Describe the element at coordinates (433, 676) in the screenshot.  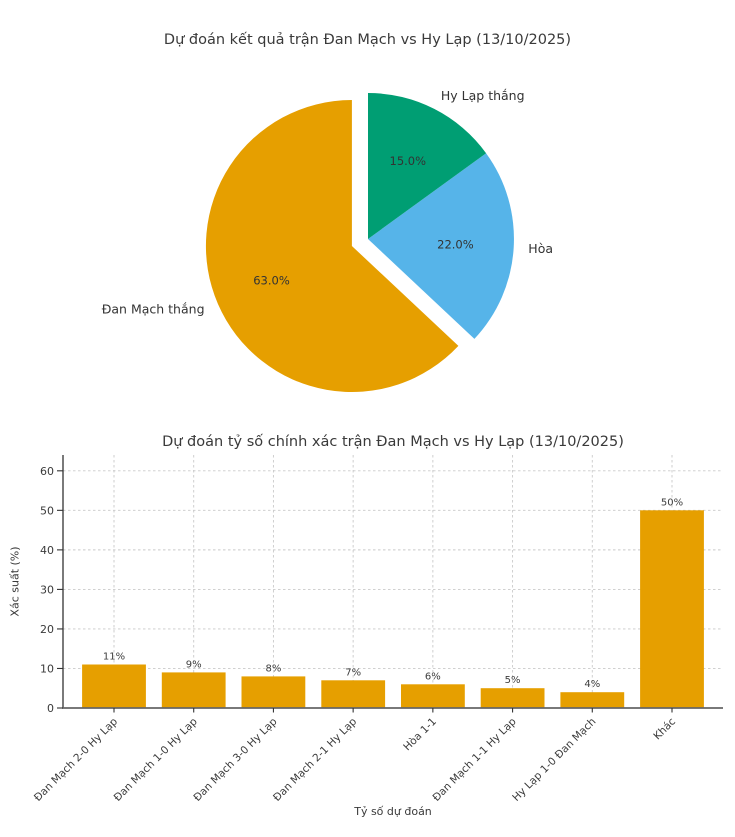
I see `bar-value-label: 6%` at that location.